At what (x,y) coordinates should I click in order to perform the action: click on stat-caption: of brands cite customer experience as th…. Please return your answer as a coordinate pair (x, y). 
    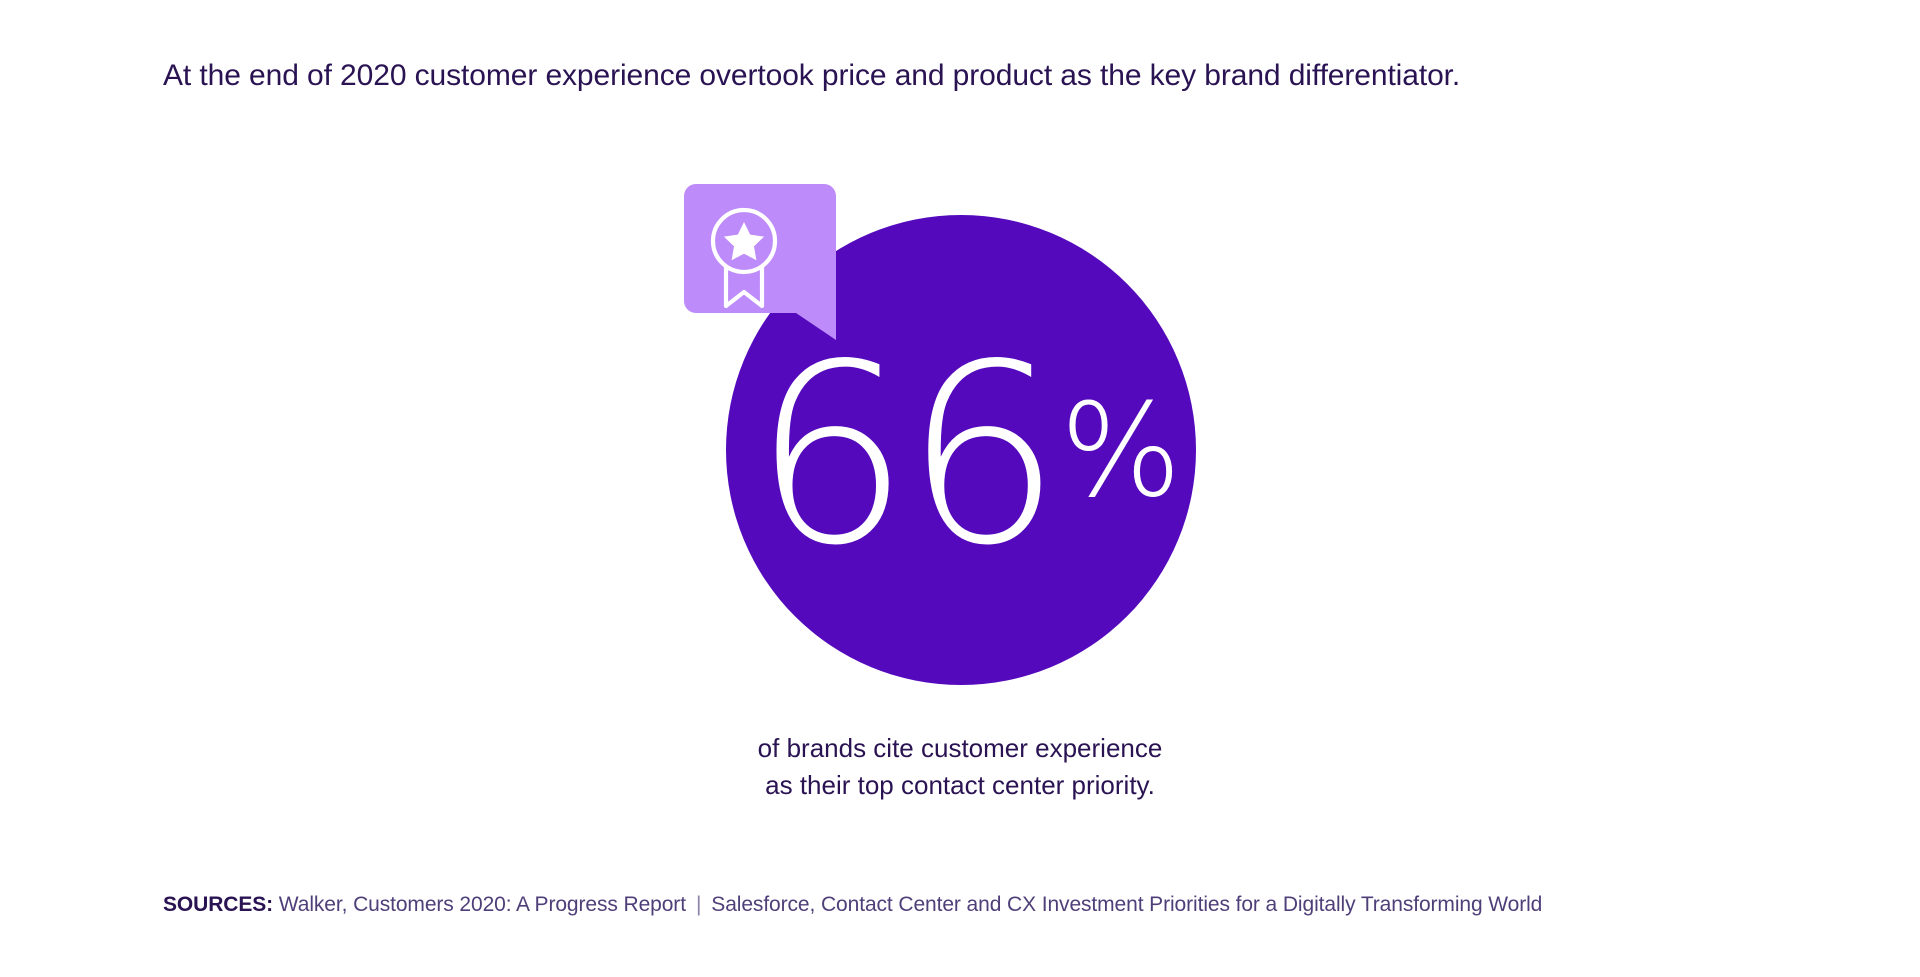
    Looking at the image, I should click on (960, 767).